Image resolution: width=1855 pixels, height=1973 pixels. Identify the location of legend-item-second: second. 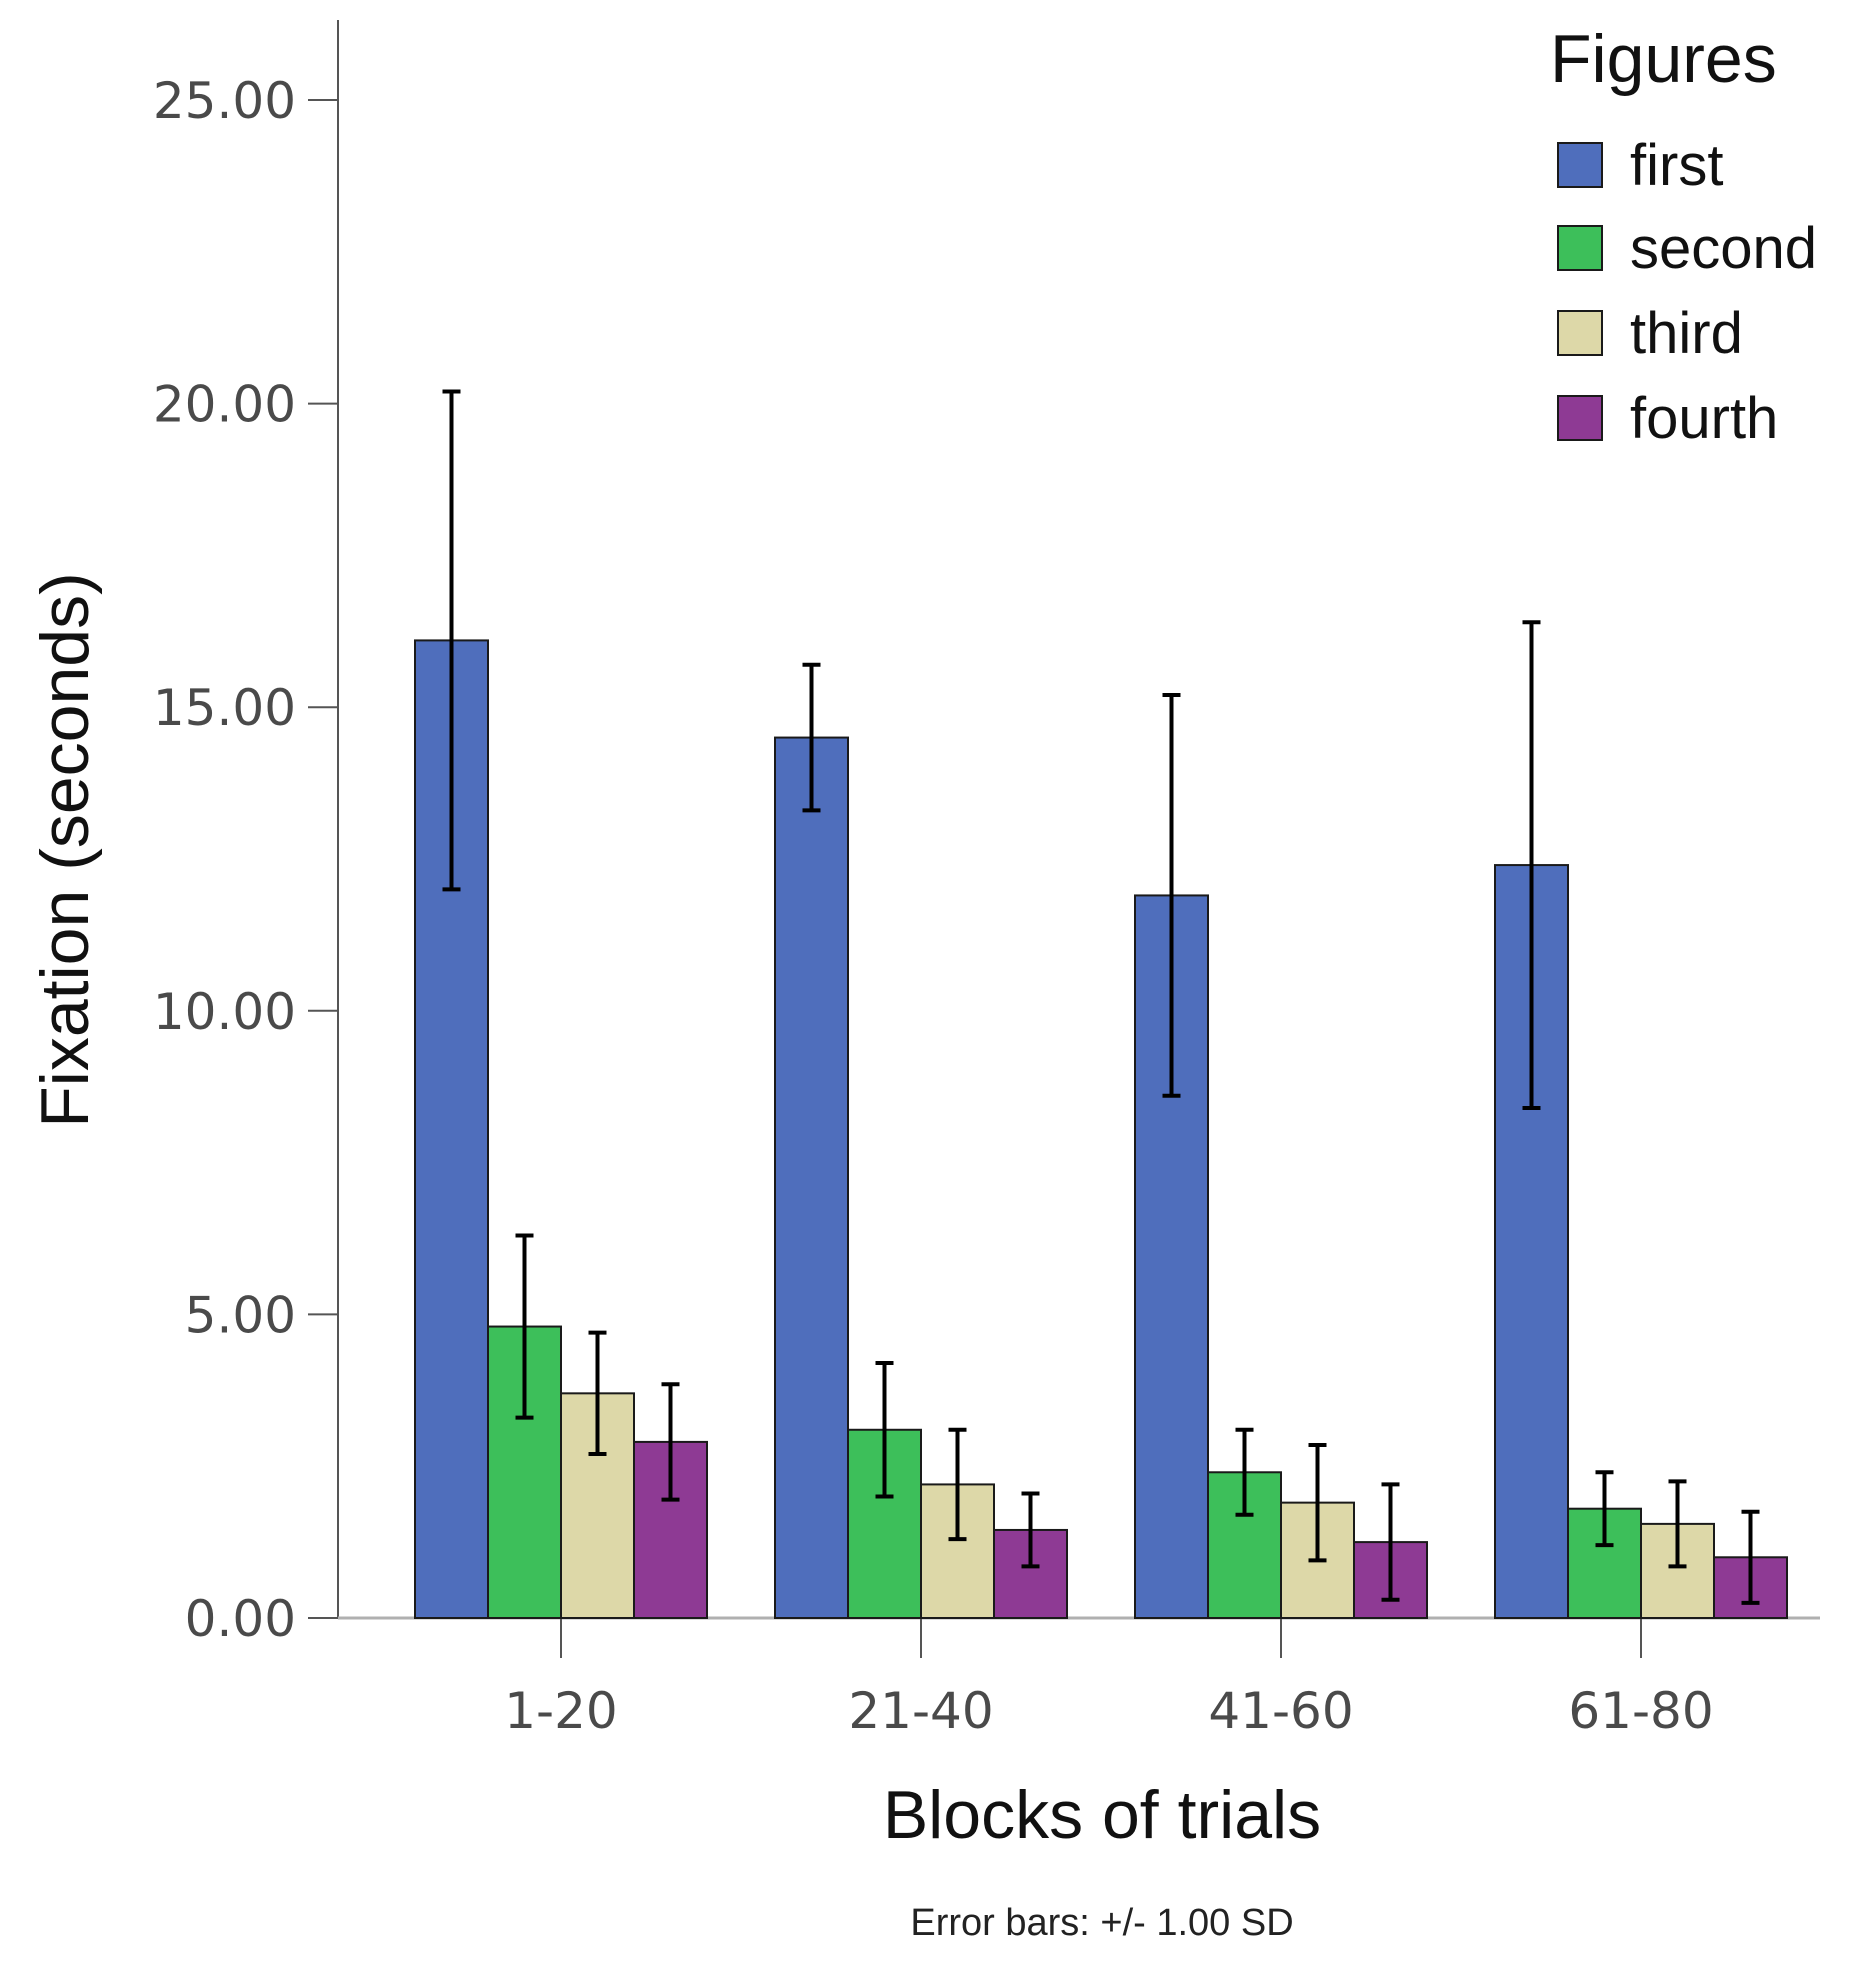
(1687, 248).